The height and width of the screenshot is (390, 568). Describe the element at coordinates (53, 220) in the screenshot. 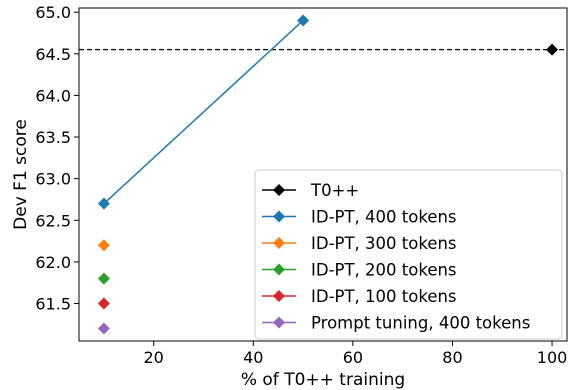

I see `y-tick-label: 62.5` at that location.